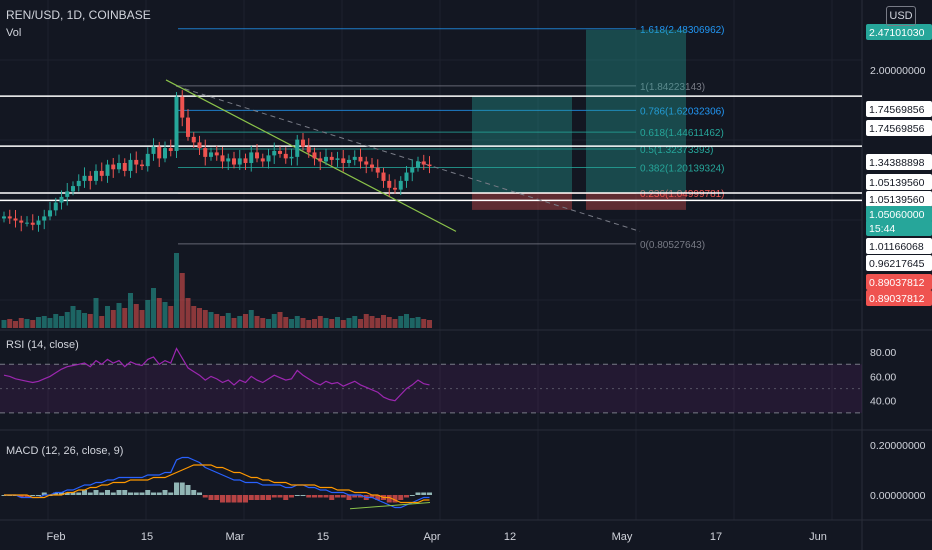  What do you see at coordinates (682, 194) in the screenshot?
I see `fib-level-label: 0.236(1.04999781)` at bounding box center [682, 194].